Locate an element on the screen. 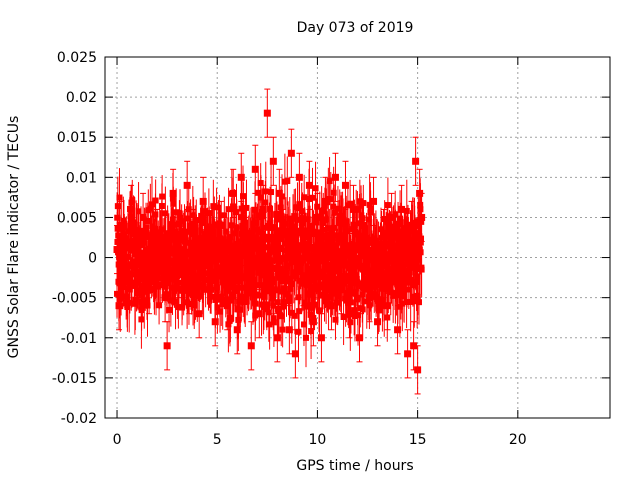 This screenshot has width=640, height=480. x-tick-label: 10 is located at coordinates (318, 440).